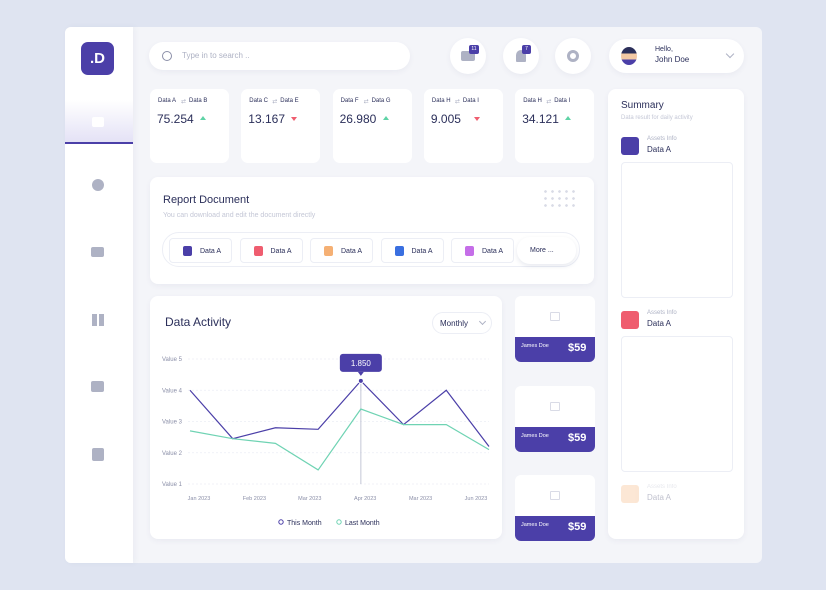  Describe the element at coordinates (97, 252) in the screenshot. I see `nav-card` at that location.